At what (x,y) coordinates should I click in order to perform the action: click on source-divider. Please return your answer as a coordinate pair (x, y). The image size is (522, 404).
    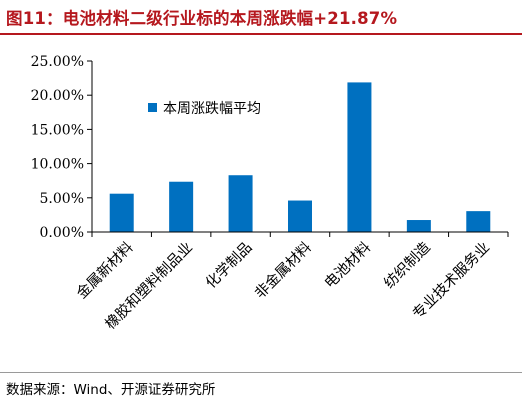
    Looking at the image, I should click on (261, 372).